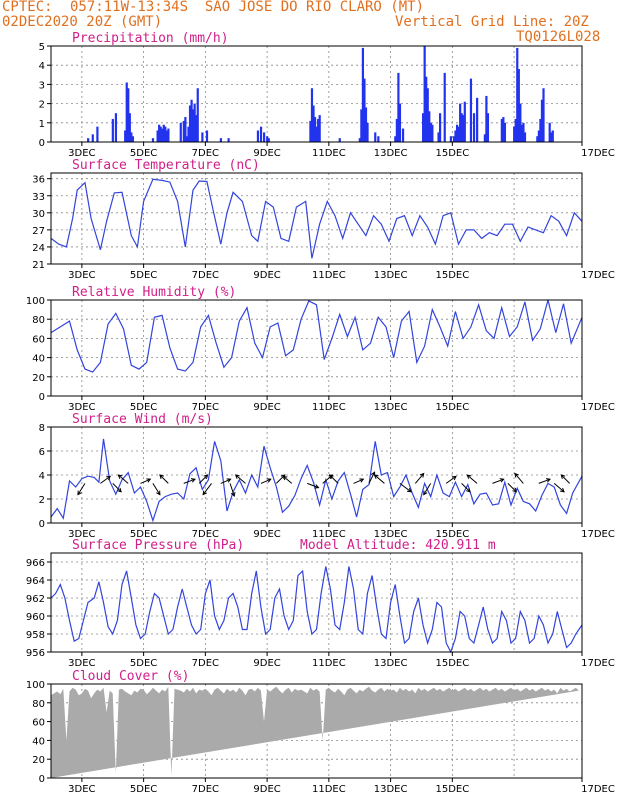 This screenshot has width=618, height=800. What do you see at coordinates (35, 617) in the screenshot?
I see `y-tick-label: 960` at bounding box center [35, 617].